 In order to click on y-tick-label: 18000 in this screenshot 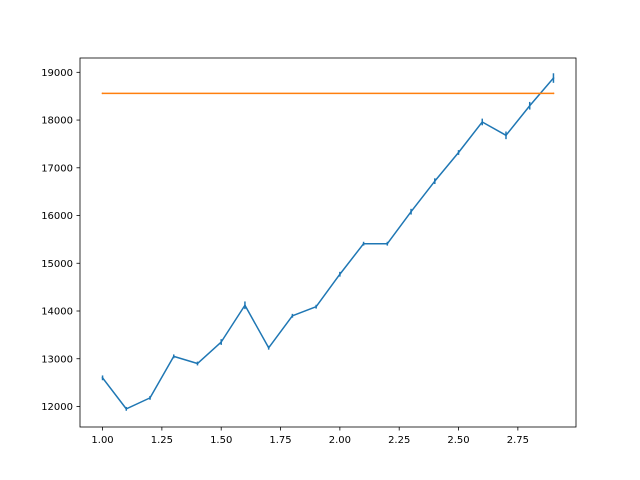, I will do `click(57, 121)`.